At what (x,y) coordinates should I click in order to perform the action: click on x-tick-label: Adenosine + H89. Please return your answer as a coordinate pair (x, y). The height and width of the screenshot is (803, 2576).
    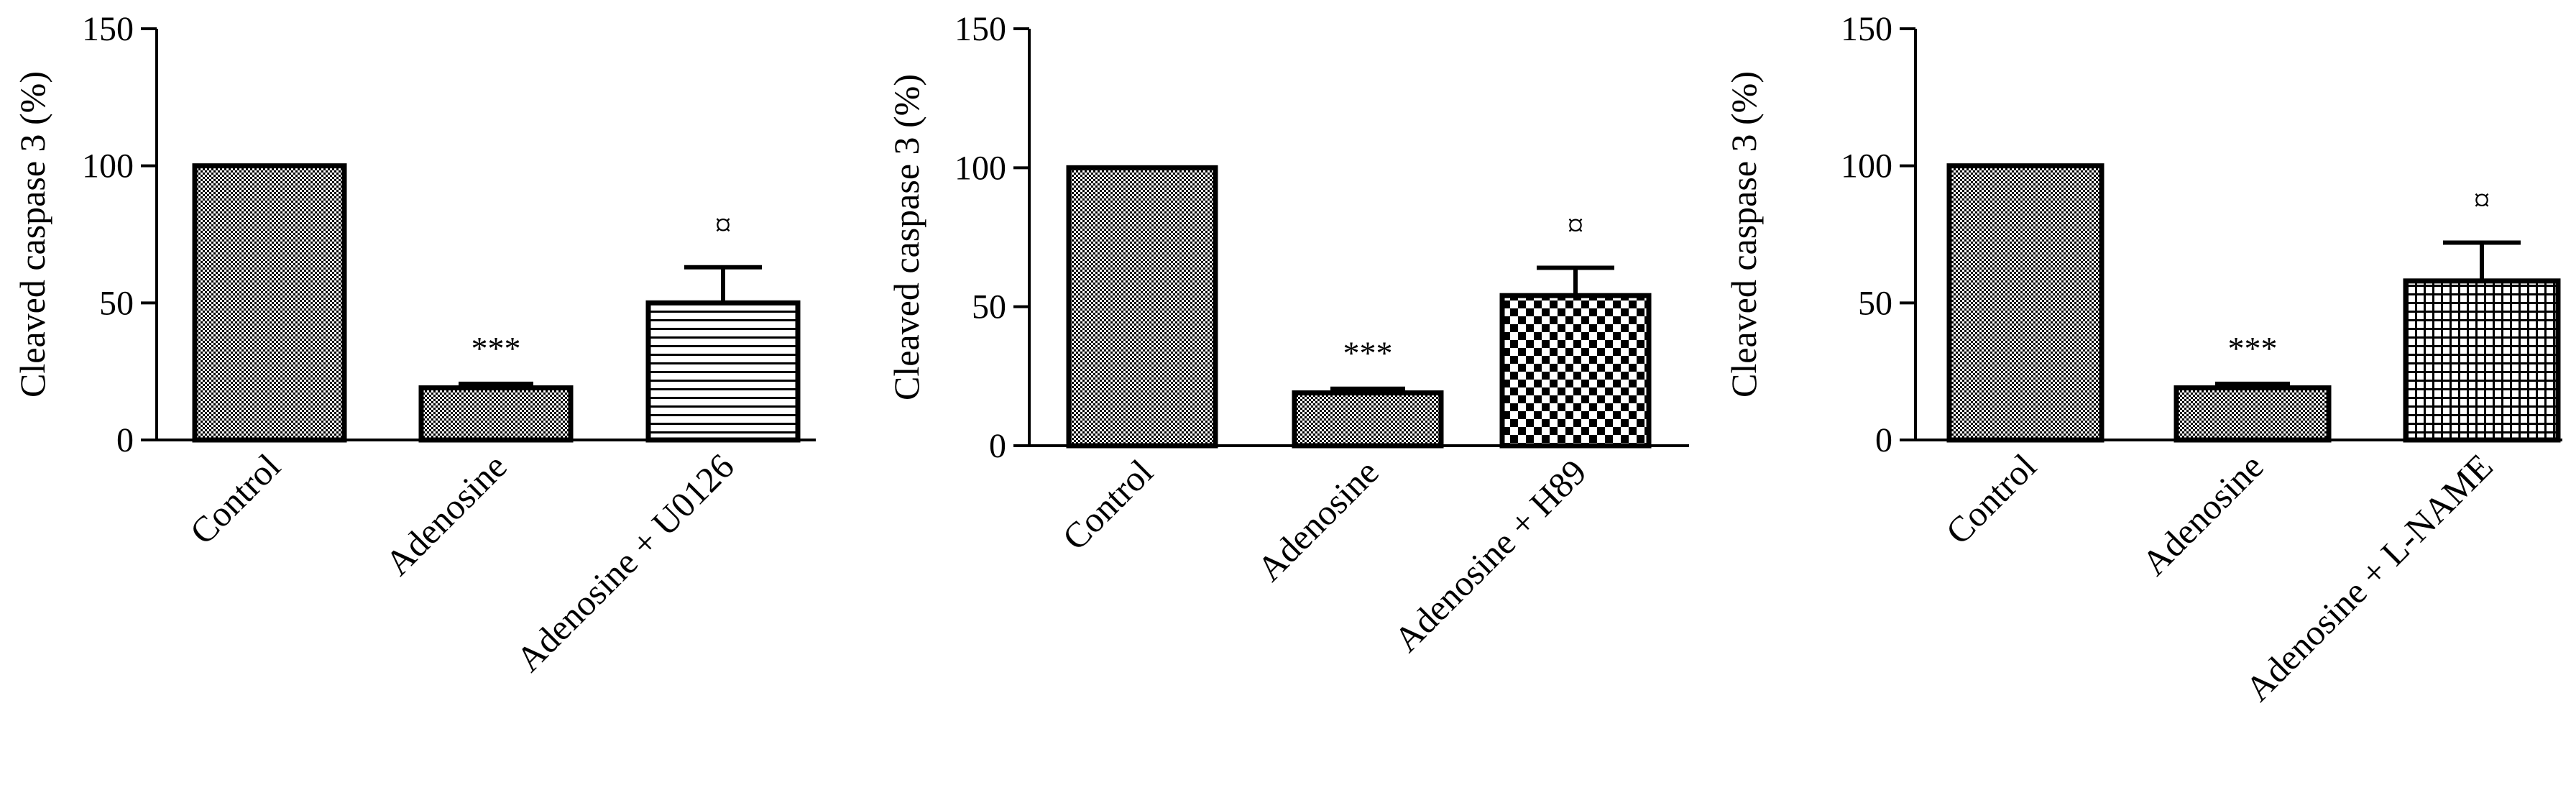
    Looking at the image, I should click on (1489, 555).